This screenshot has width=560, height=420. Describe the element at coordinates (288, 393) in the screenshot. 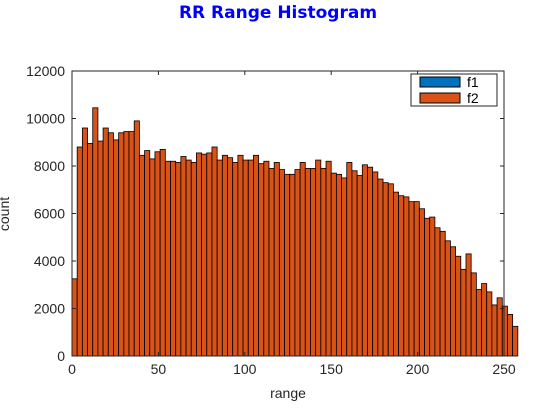

I see `x-axis-label: range` at that location.